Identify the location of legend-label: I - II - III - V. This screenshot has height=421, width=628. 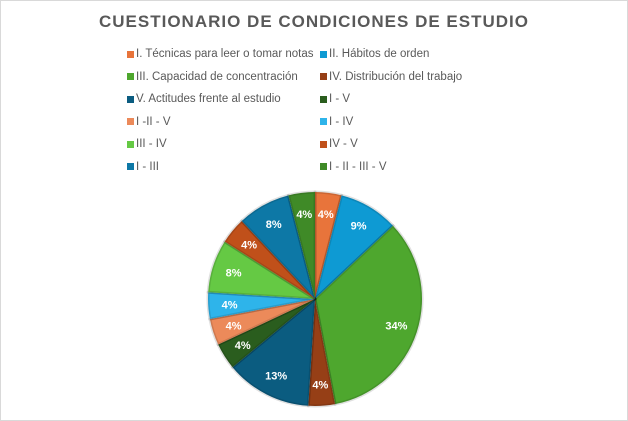
(358, 166).